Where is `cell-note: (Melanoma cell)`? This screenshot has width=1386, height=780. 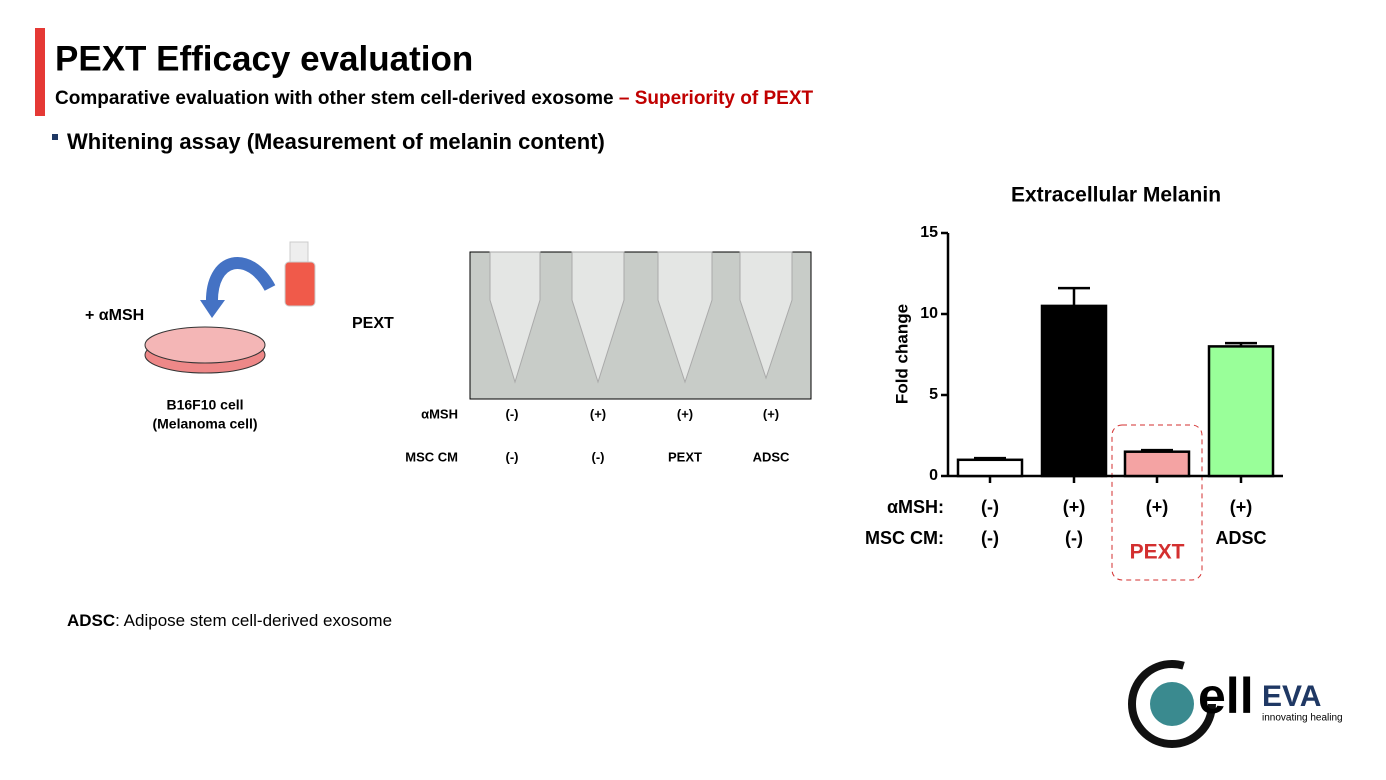 cell-note: (Melanoma cell) is located at coordinates (204, 424).